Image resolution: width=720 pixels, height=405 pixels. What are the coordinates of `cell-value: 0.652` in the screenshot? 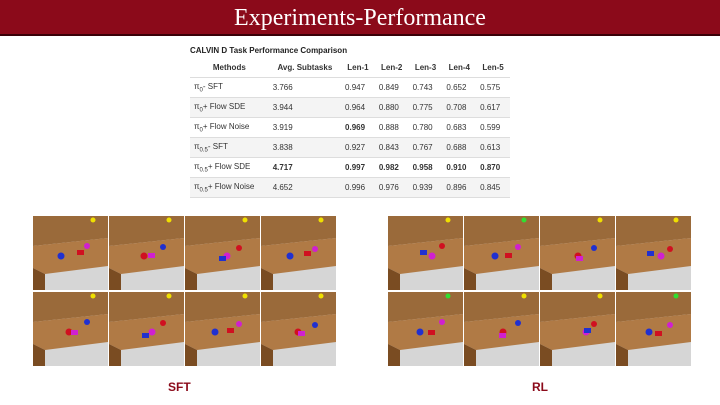 It's located at (456, 87).